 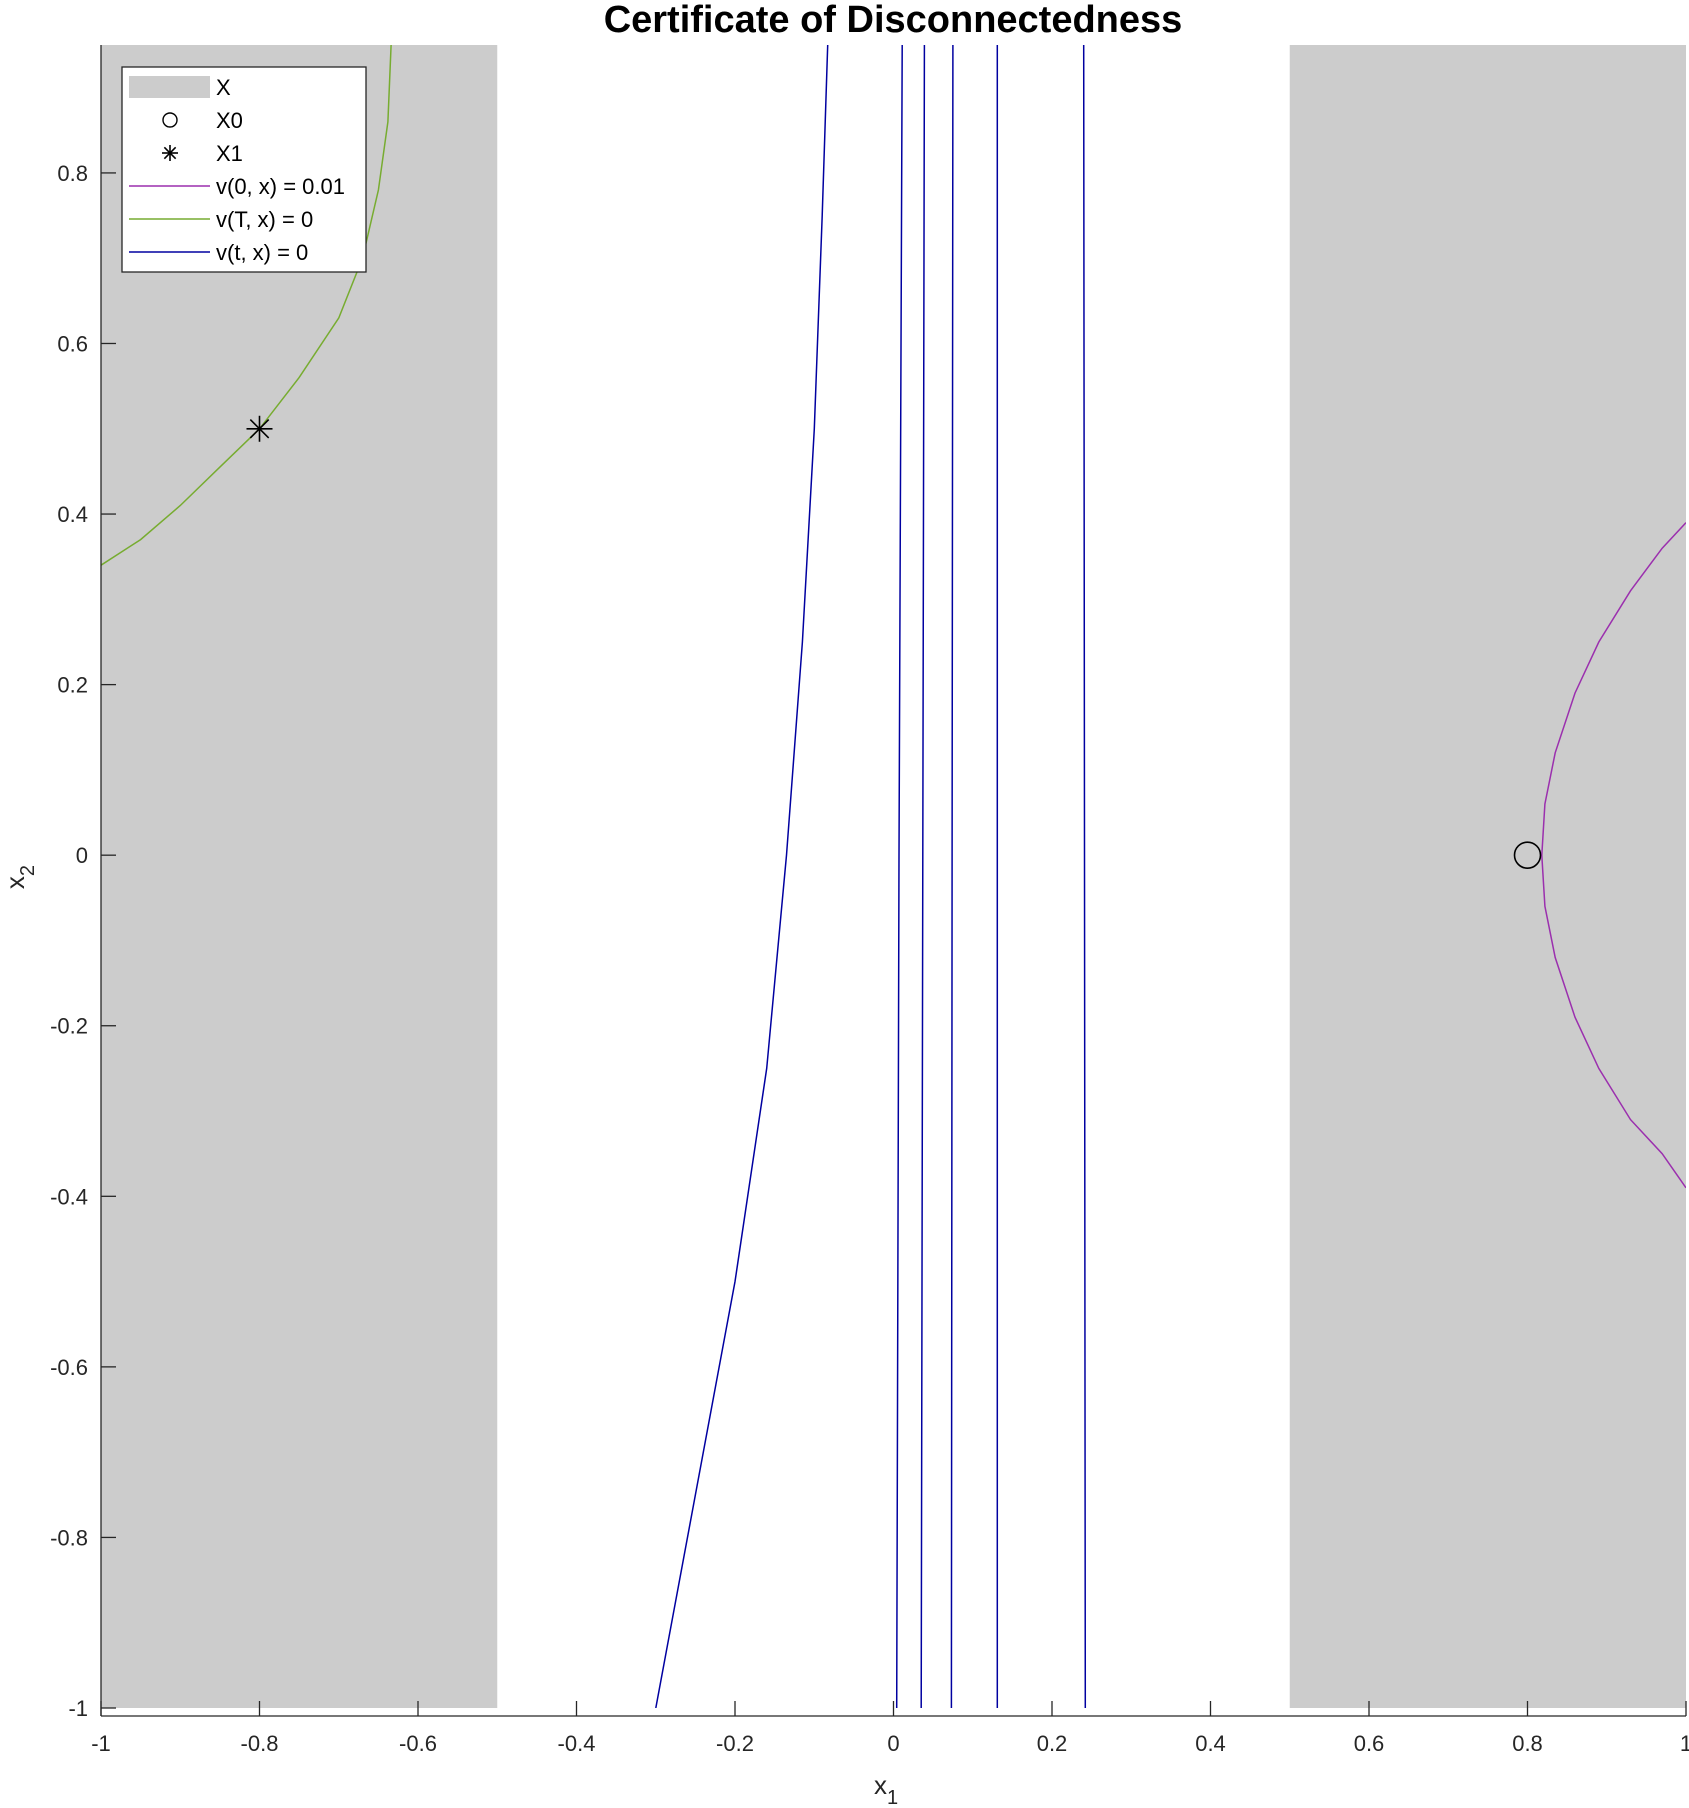 I want to click on legend-swatch-patch, so click(x=169, y=87).